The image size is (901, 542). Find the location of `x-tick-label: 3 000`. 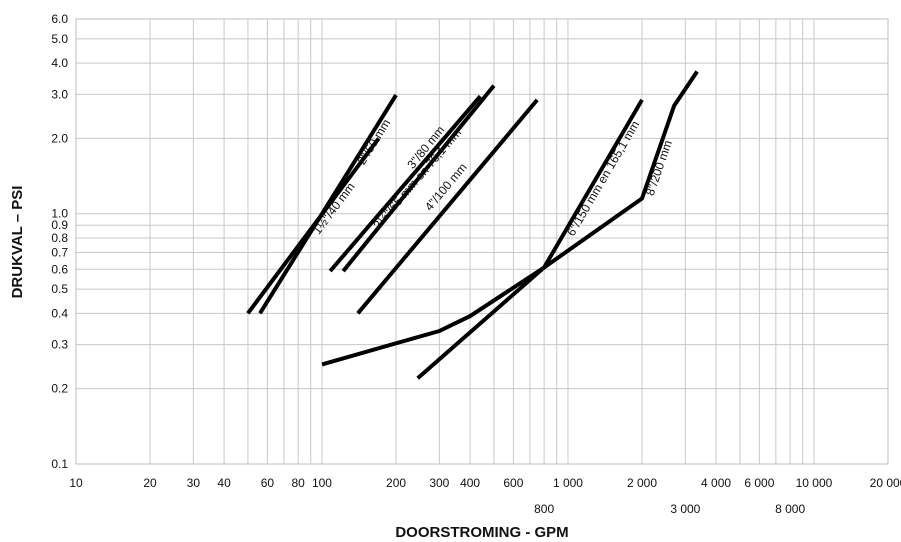

x-tick-label: 3 000 is located at coordinates (685, 509).